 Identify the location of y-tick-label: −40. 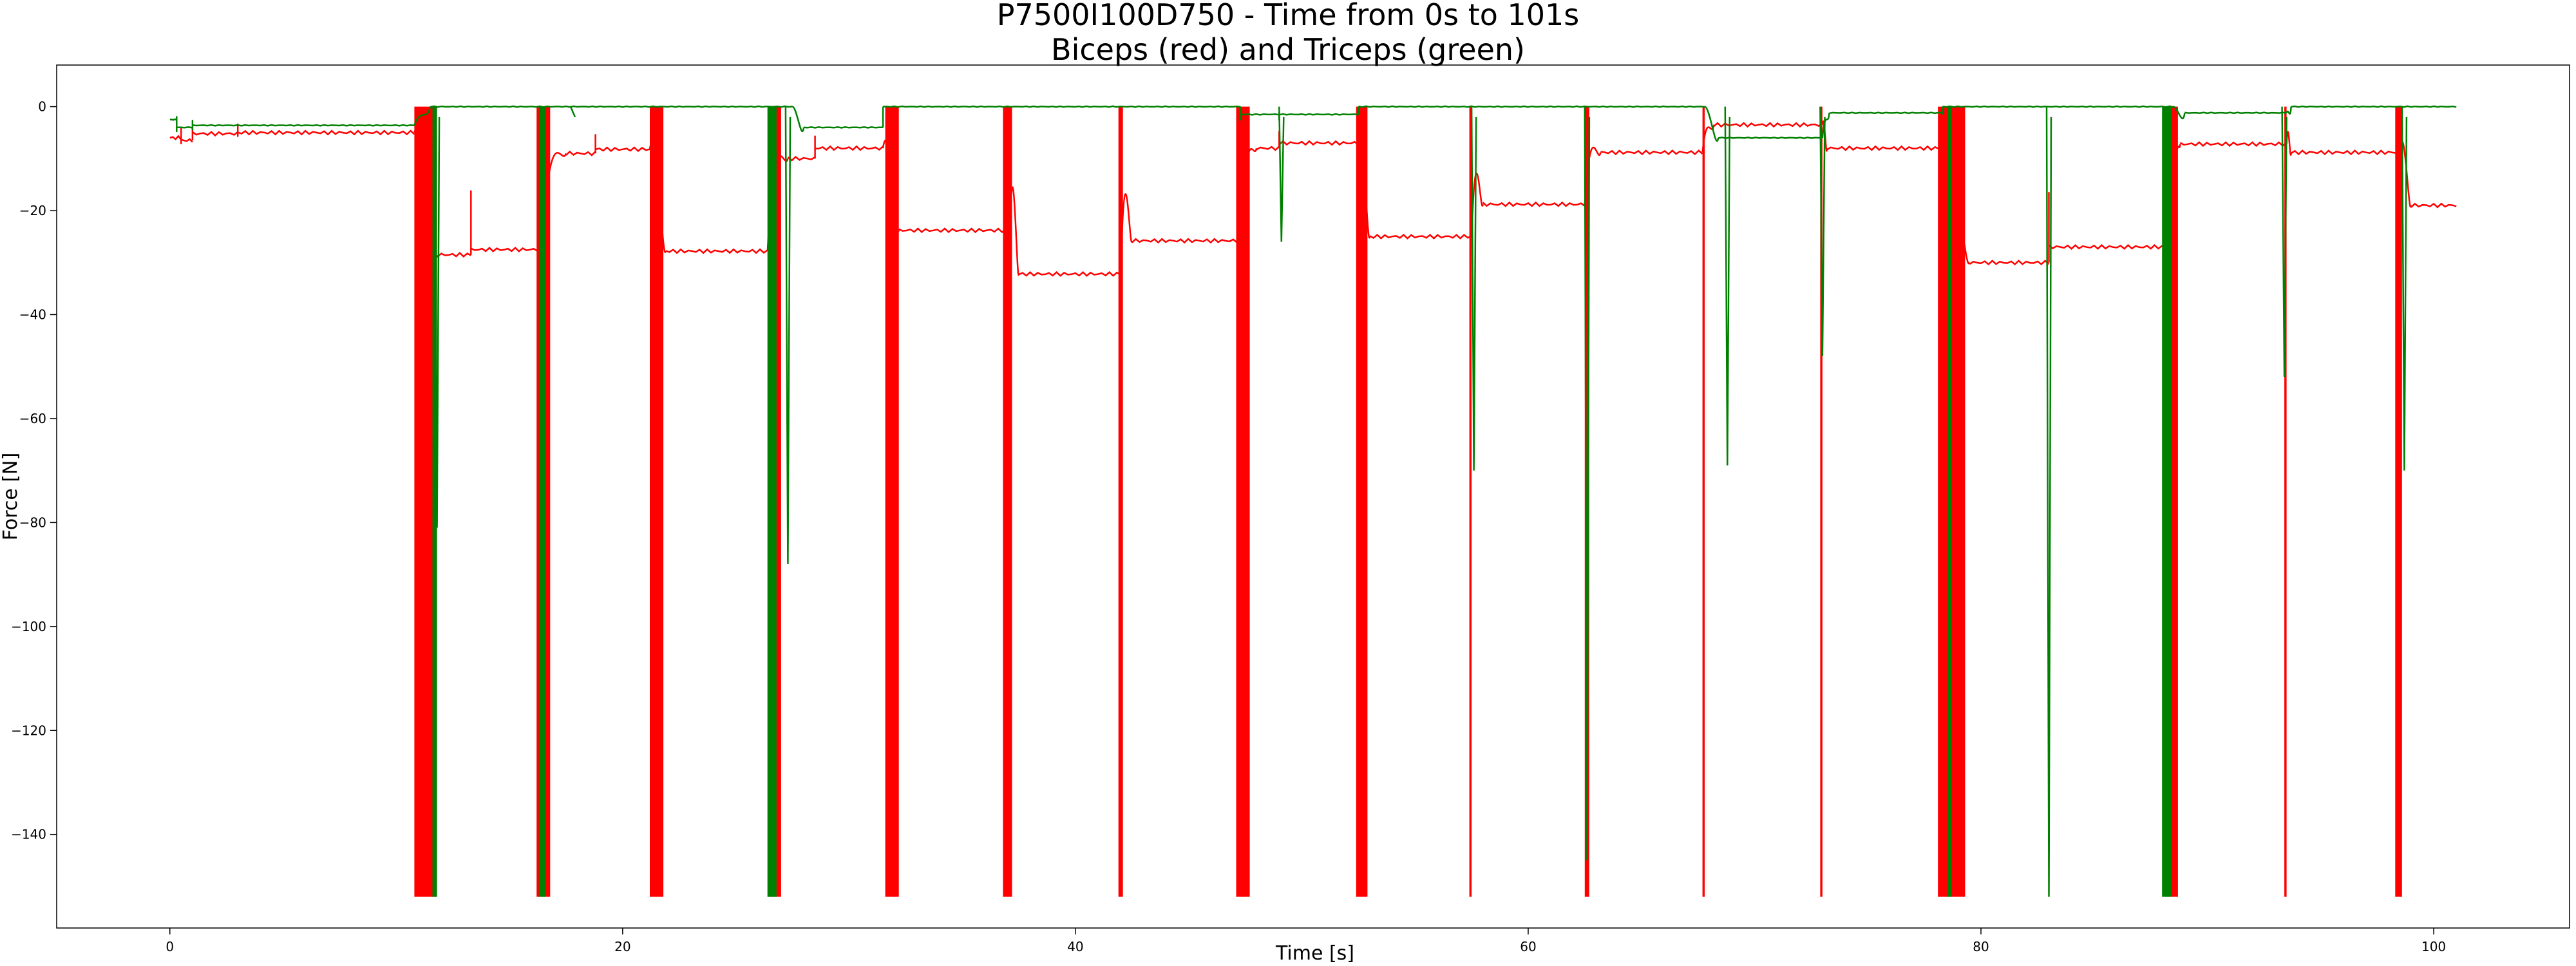
(32, 314).